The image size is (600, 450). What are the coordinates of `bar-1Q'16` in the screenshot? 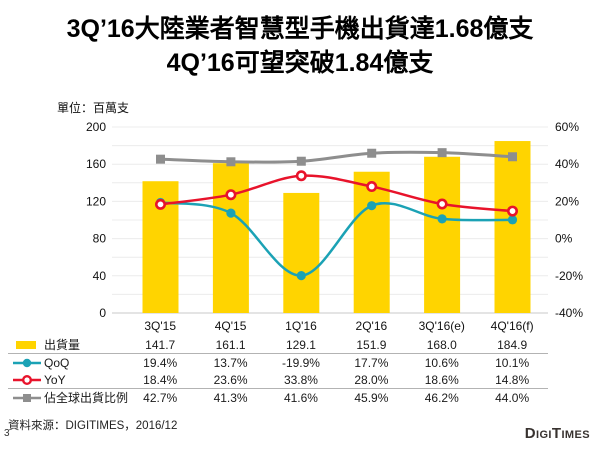 It's located at (301, 252).